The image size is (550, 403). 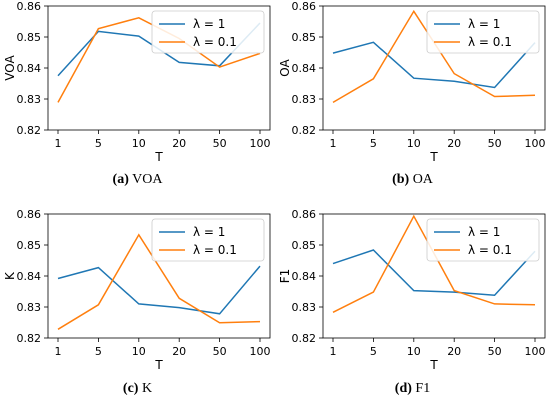 What do you see at coordinates (285, 276) in the screenshot?
I see `y-axis-label: F1` at bounding box center [285, 276].